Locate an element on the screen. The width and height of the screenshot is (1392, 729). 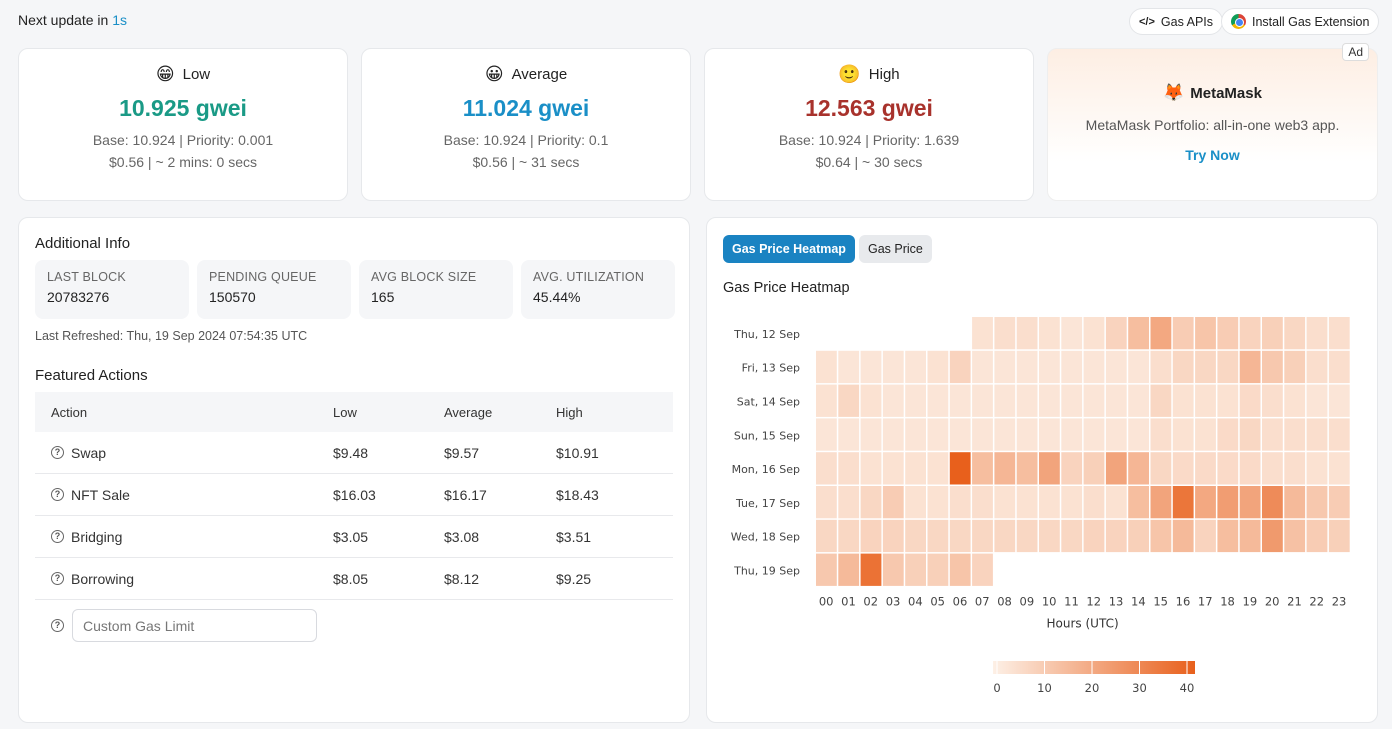
action-name: Swap is located at coordinates (89, 452).